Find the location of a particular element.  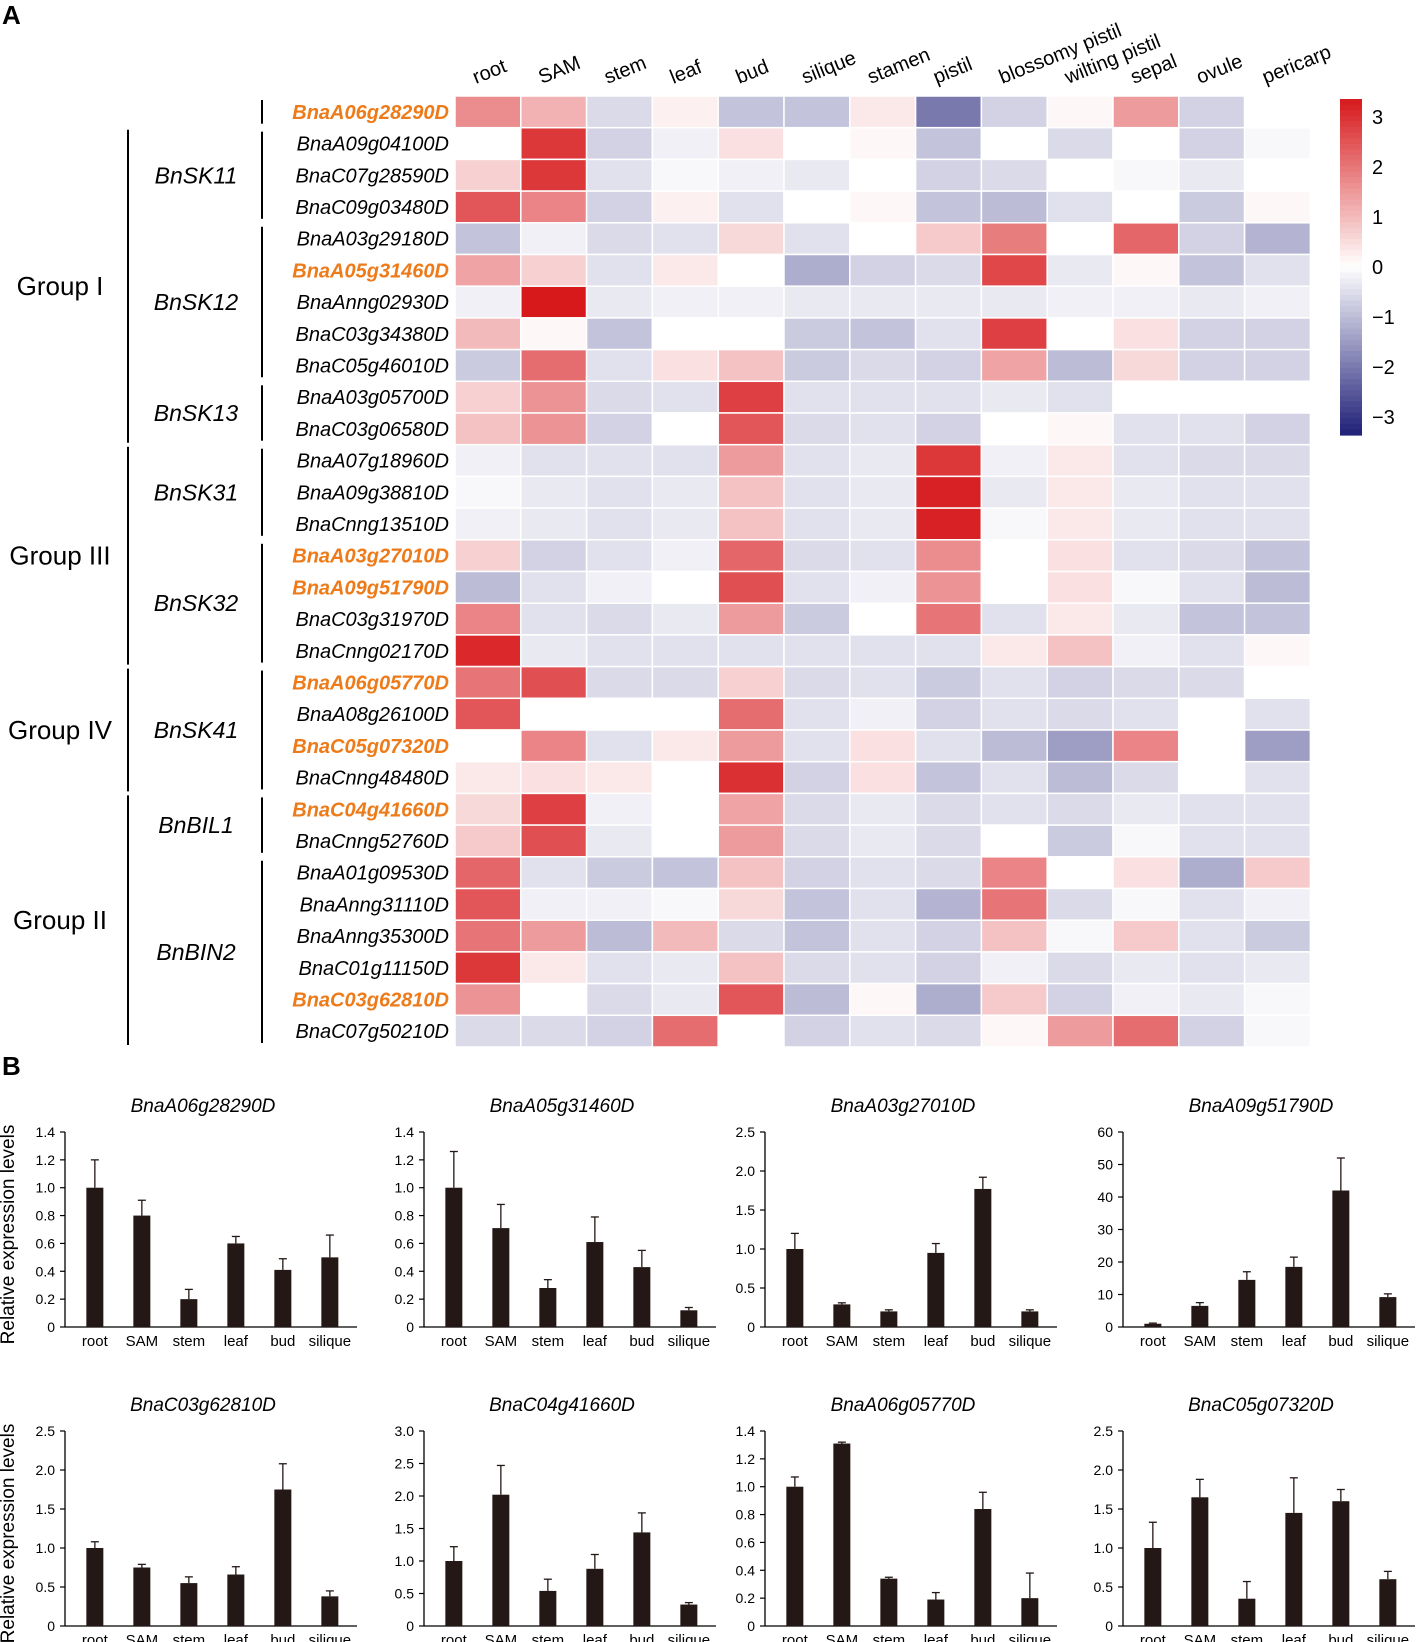

y-tick-label: 0.4 is located at coordinates (405, 1271).